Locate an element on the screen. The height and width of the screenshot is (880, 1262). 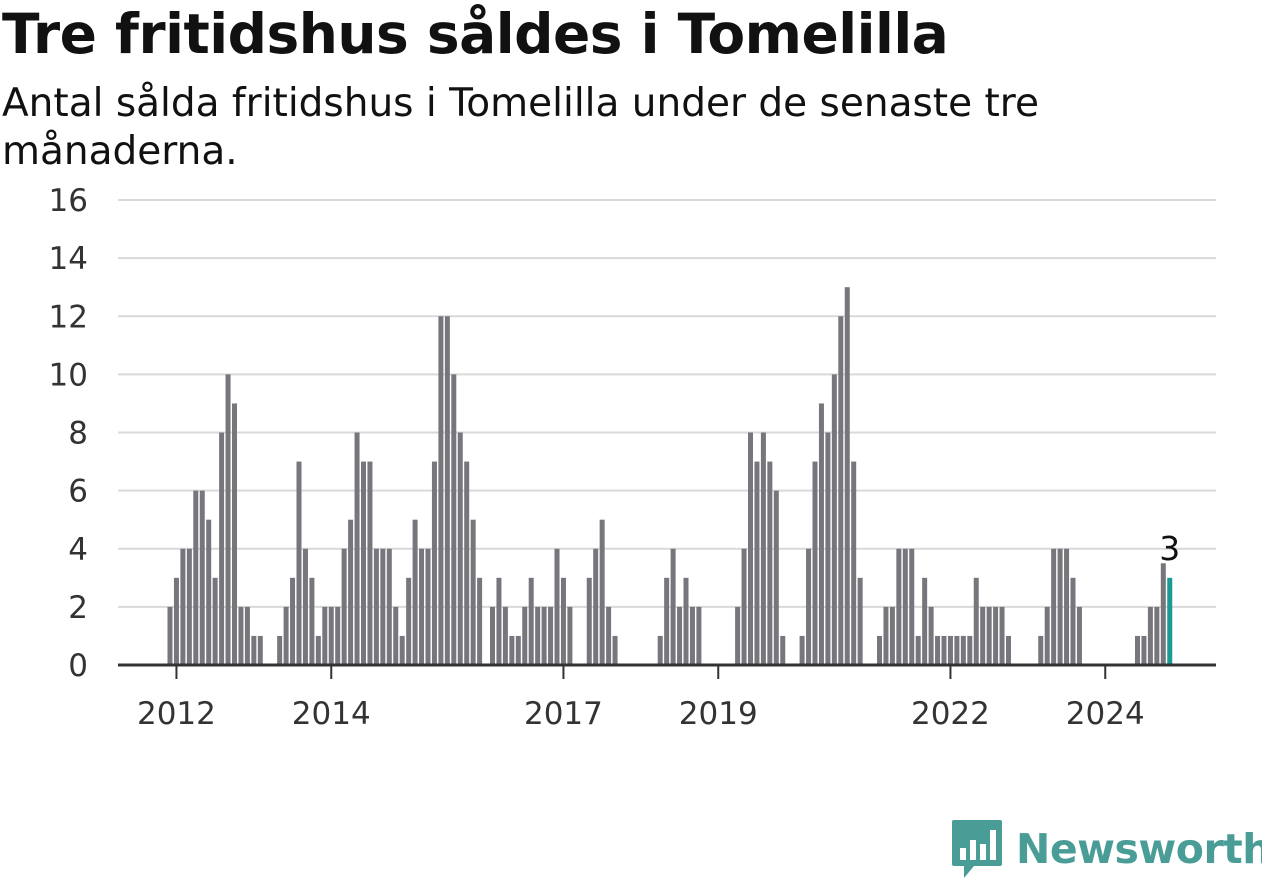
y-tick-label: 16 is located at coordinates (68, 201).